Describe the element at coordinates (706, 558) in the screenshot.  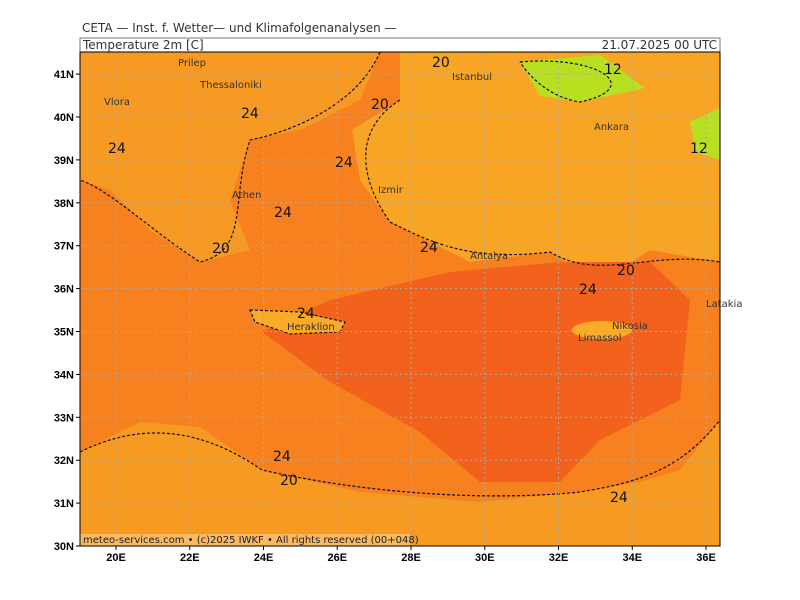
I see `lon-label: 36E` at that location.